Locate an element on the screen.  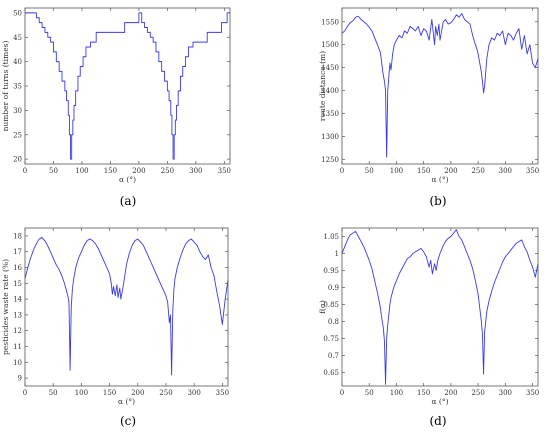
y-tick-label: 1.05 is located at coordinates (331, 237).